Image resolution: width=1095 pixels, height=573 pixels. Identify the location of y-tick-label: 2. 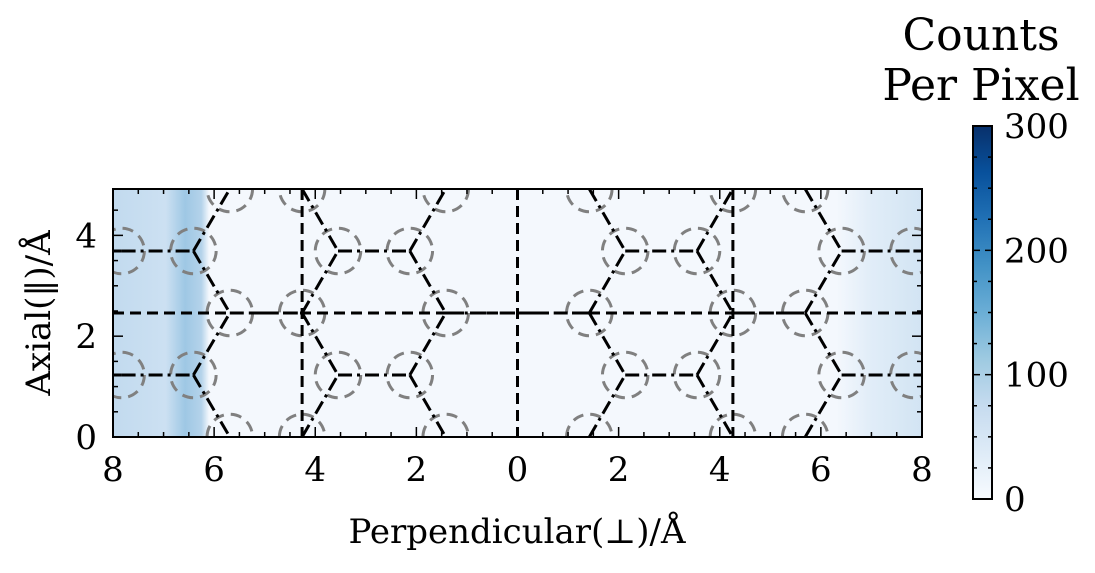
(86, 337).